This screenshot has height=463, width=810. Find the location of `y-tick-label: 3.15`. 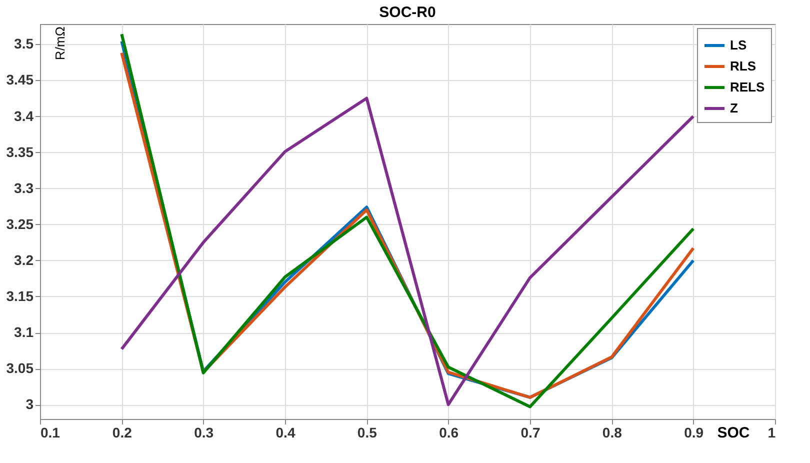

y-tick-label: 3.15 is located at coordinates (20, 296).